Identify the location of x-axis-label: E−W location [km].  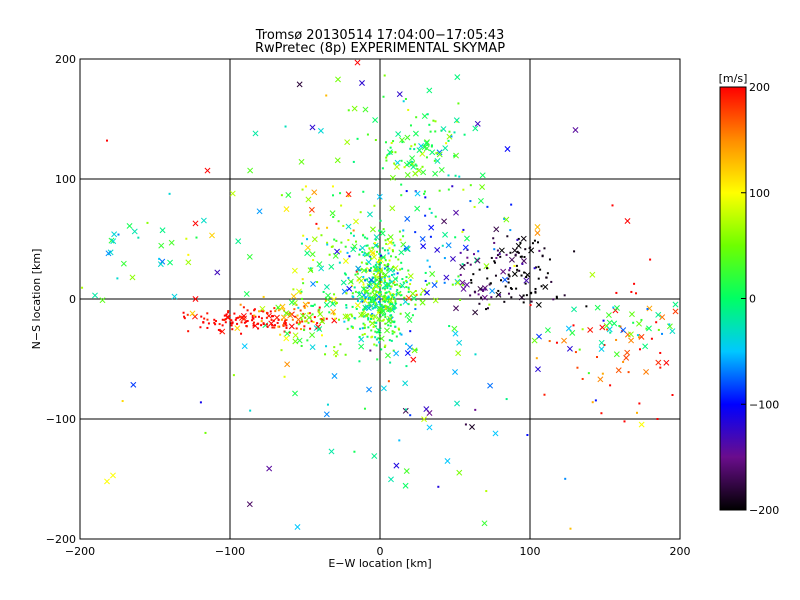
(379, 563).